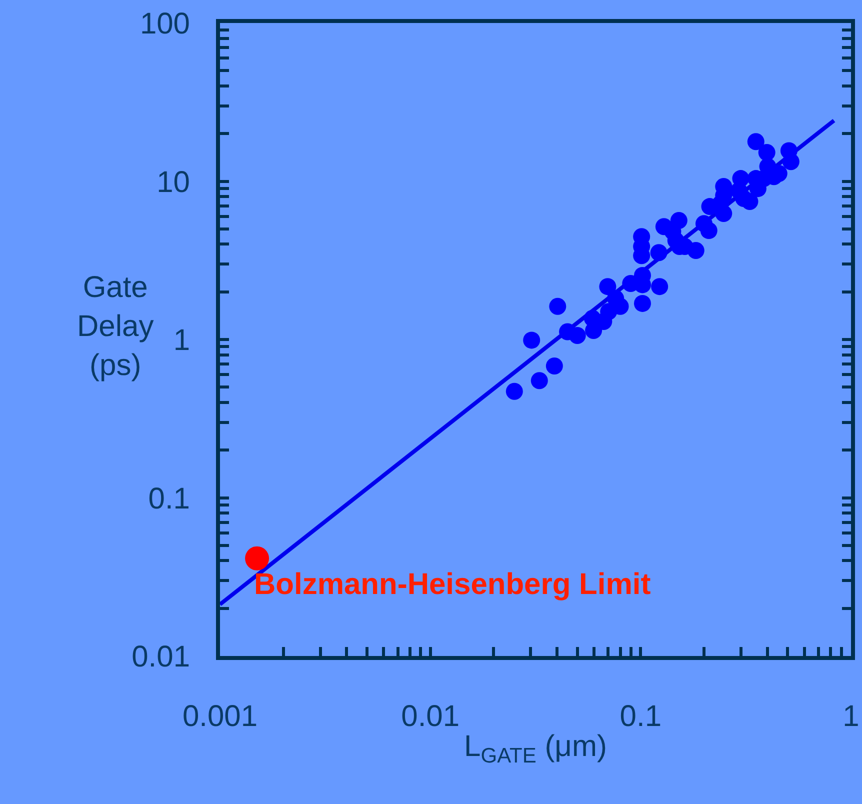 The width and height of the screenshot is (862, 804). Describe the element at coordinates (115, 326) in the screenshot. I see `y-axis-title: Gate Delay (ps)` at that location.